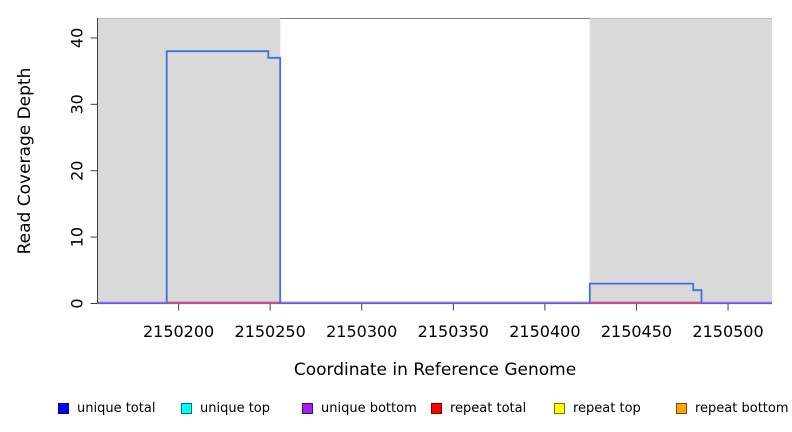  What do you see at coordinates (727, 331) in the screenshot?
I see `x-tick-label: 2150500` at bounding box center [727, 331].